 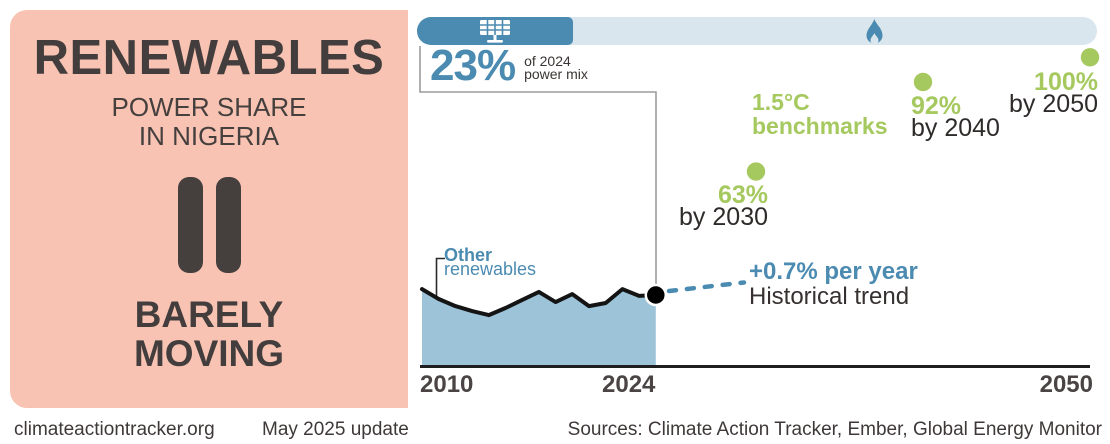 I want to click on benchmark-dot-2040, so click(x=923, y=82).